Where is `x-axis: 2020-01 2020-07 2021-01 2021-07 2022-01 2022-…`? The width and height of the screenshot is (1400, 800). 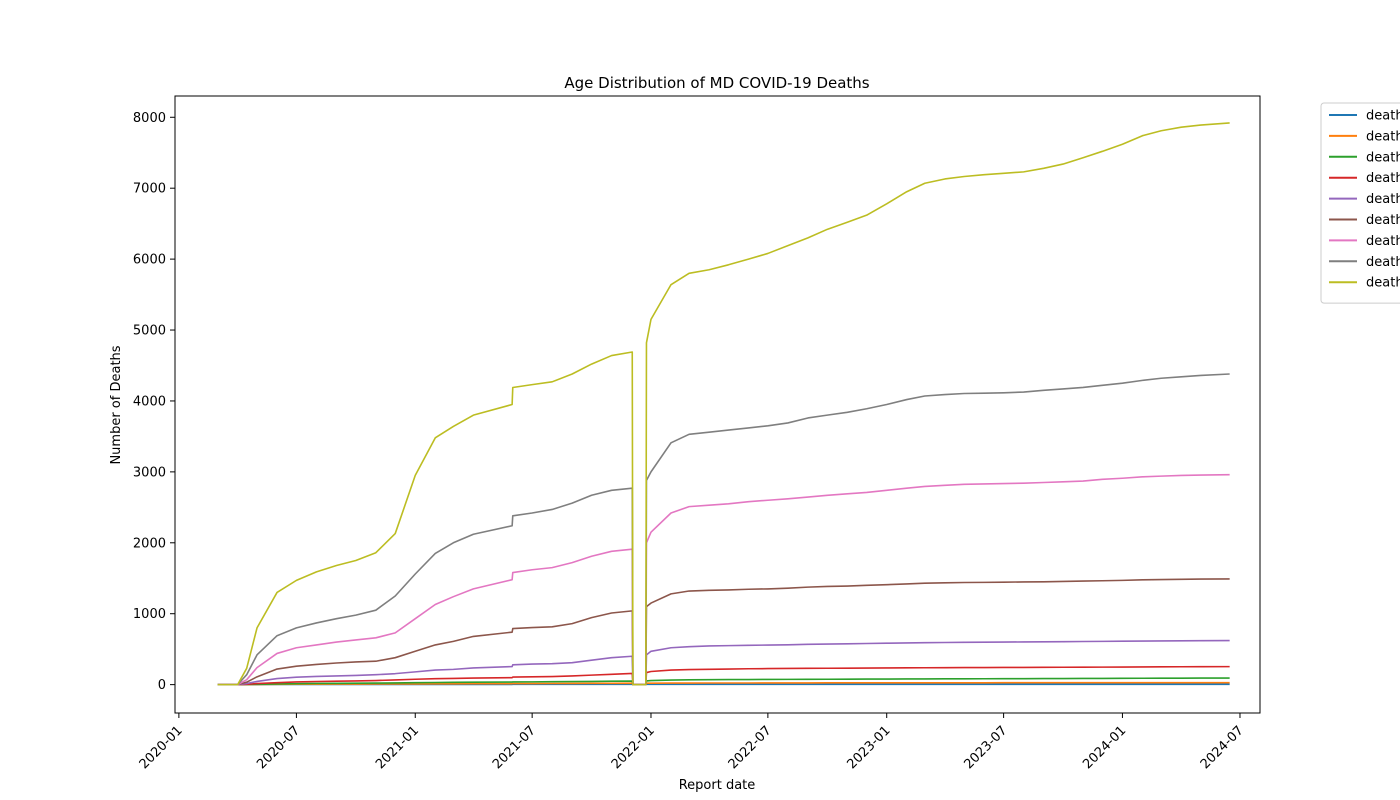
x-axis: 2020-01 2020-07 2021-01 2021-07 2022-01 2022-… is located at coordinates (692, 742).